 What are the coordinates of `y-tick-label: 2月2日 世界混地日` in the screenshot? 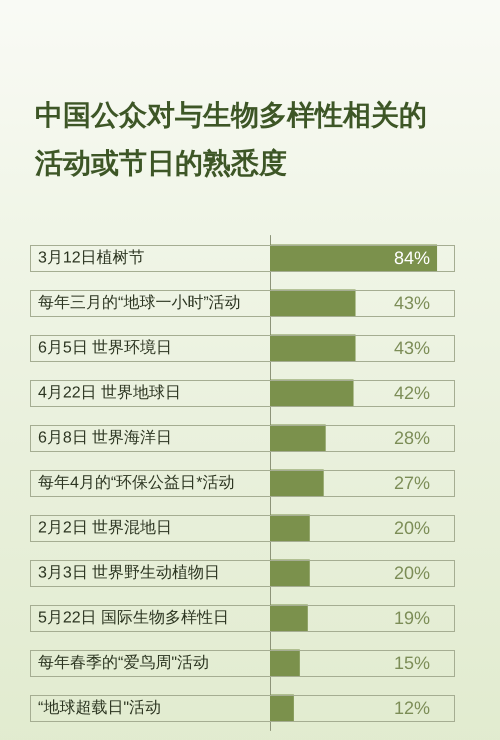 It's located at (105, 527).